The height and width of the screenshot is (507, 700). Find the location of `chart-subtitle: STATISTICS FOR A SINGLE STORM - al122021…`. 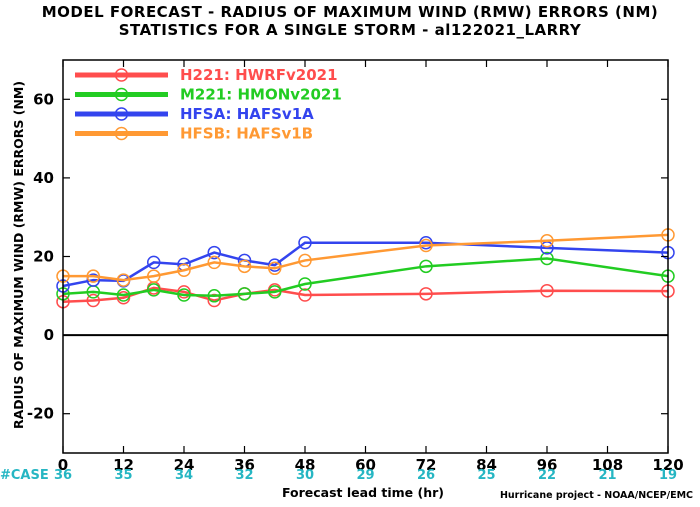

chart-subtitle: STATISTICS FOR A SINGLE STORM - al122021… is located at coordinates (350, 30).